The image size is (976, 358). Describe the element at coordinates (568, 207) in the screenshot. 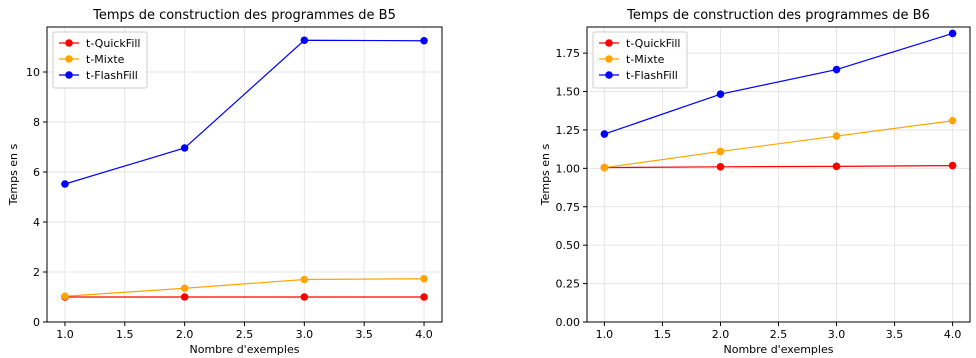

I see `y-tick-label: 0.75` at that location.